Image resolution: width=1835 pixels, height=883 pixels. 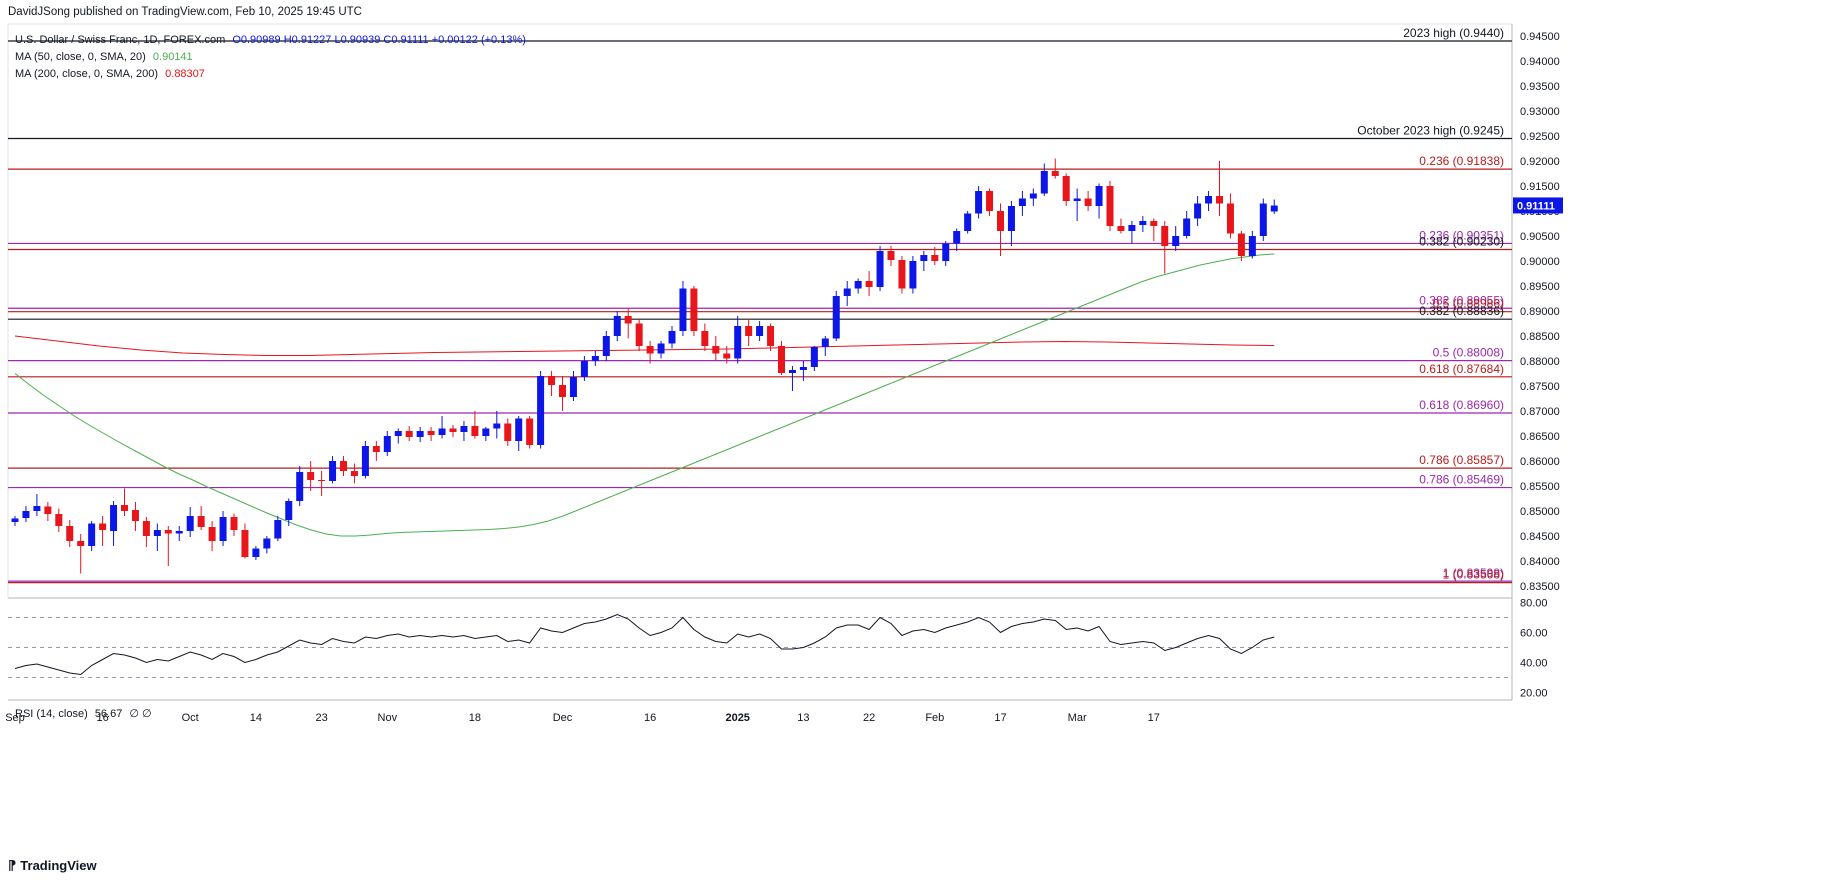 What do you see at coordinates (1540, 187) in the screenshot?
I see `price-axis-tick-label: 0.91500` at bounding box center [1540, 187].